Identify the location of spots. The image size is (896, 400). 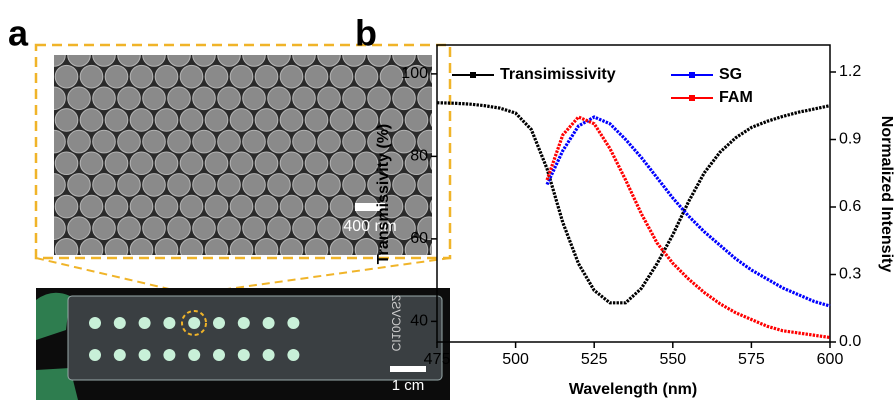
(194, 339).